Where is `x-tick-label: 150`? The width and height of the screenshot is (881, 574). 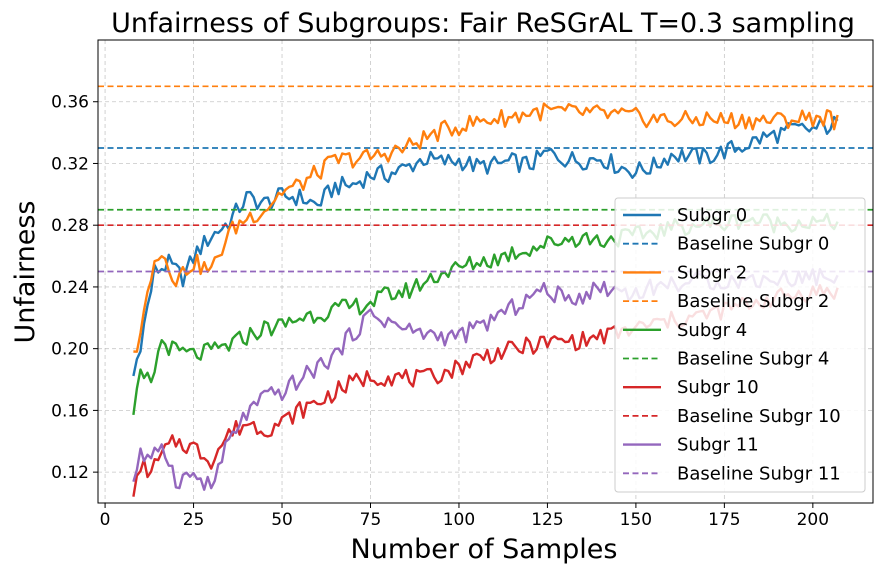 x-tick-label: 150 is located at coordinates (636, 520).